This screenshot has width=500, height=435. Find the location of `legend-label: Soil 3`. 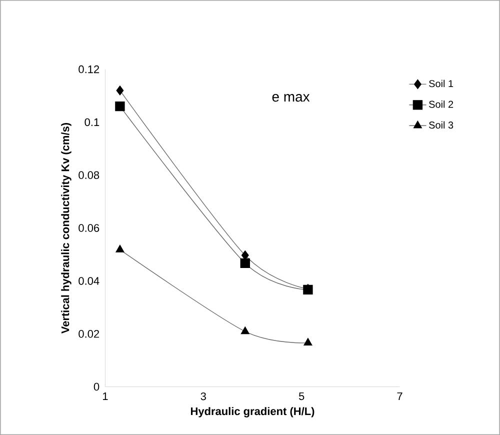

legend-label: Soil 3 is located at coordinates (441, 125).